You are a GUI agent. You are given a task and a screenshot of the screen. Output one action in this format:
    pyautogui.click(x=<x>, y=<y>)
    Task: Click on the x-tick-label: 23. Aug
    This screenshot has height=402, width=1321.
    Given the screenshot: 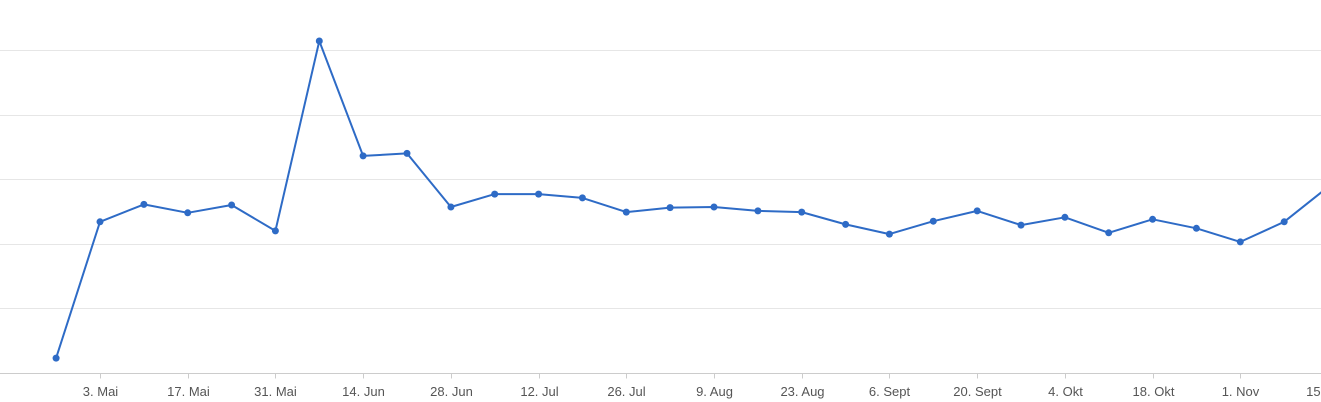 What is the action you would take?
    pyautogui.click(x=802, y=391)
    